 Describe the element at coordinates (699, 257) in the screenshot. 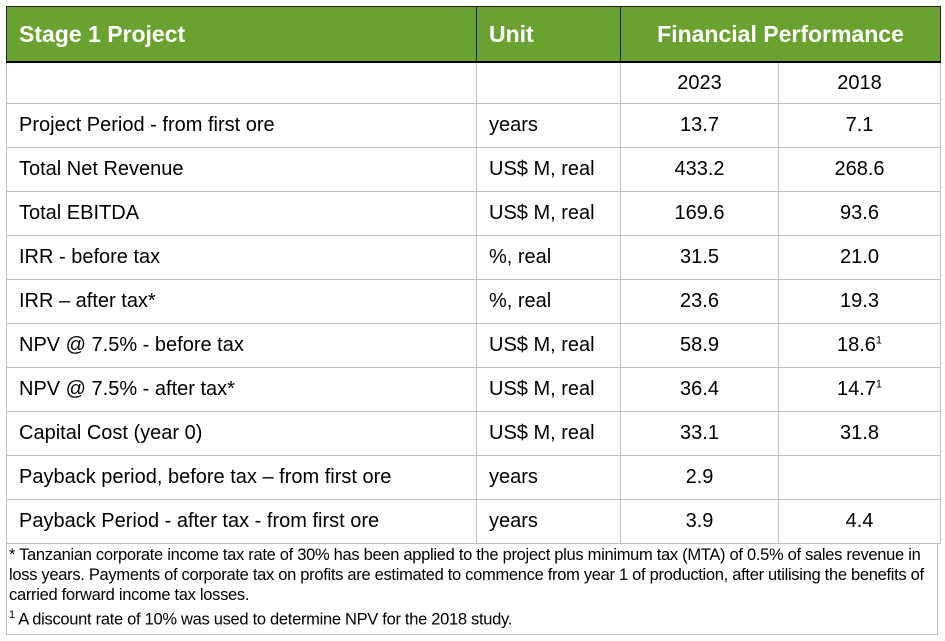

I see `value-2023: 31.5` at that location.